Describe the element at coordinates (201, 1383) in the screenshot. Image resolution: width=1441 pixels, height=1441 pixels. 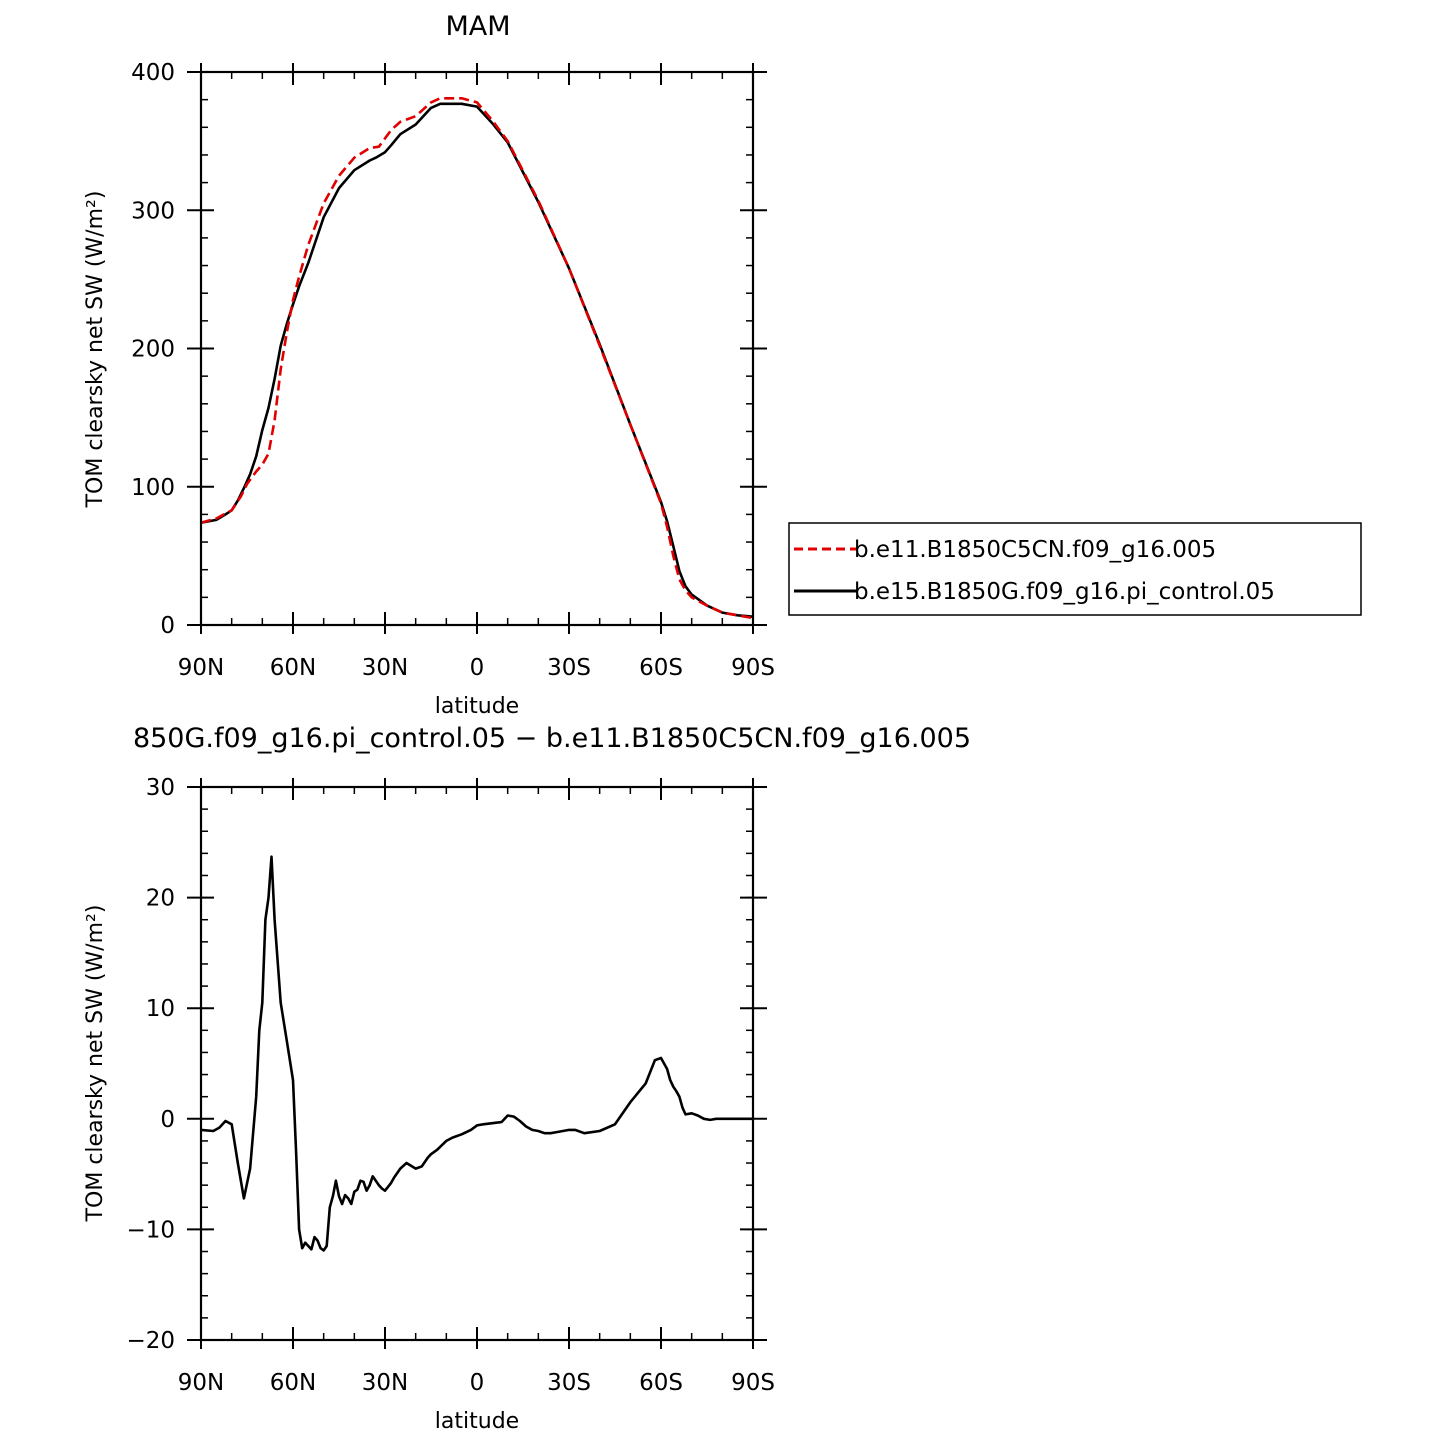
I see `bottom-x-tick-label: 90N` at that location.